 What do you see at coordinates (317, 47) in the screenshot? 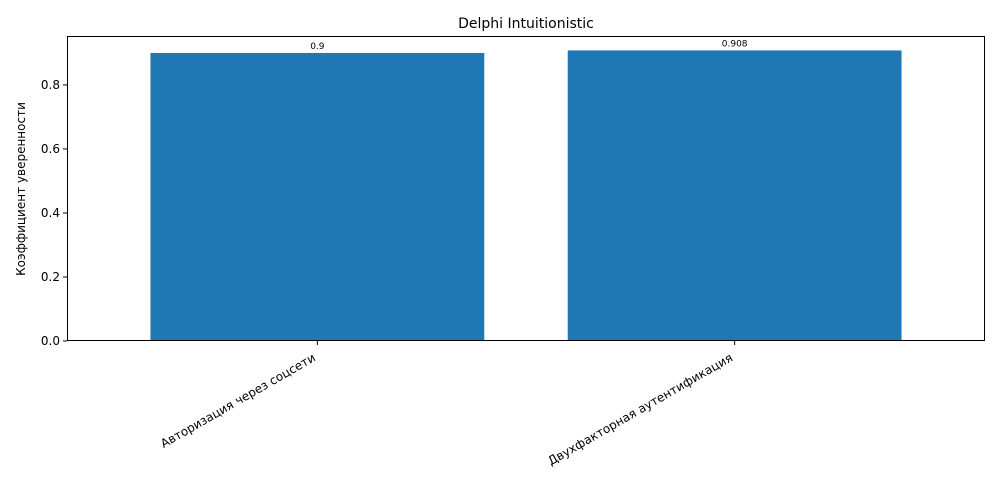
I see `bar-value-label-1: 0.9` at bounding box center [317, 47].